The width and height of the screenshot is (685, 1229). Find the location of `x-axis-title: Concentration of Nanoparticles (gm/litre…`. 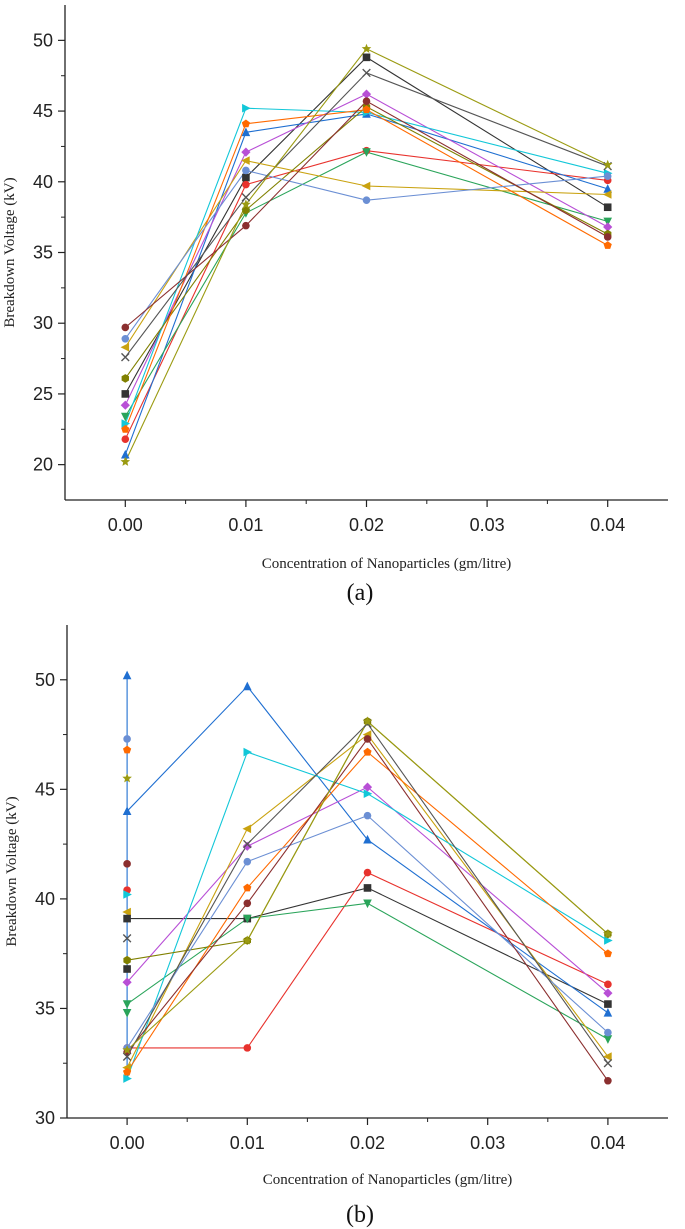

x-axis-title: Concentration of Nanoparticles (gm/litre… is located at coordinates (387, 564).